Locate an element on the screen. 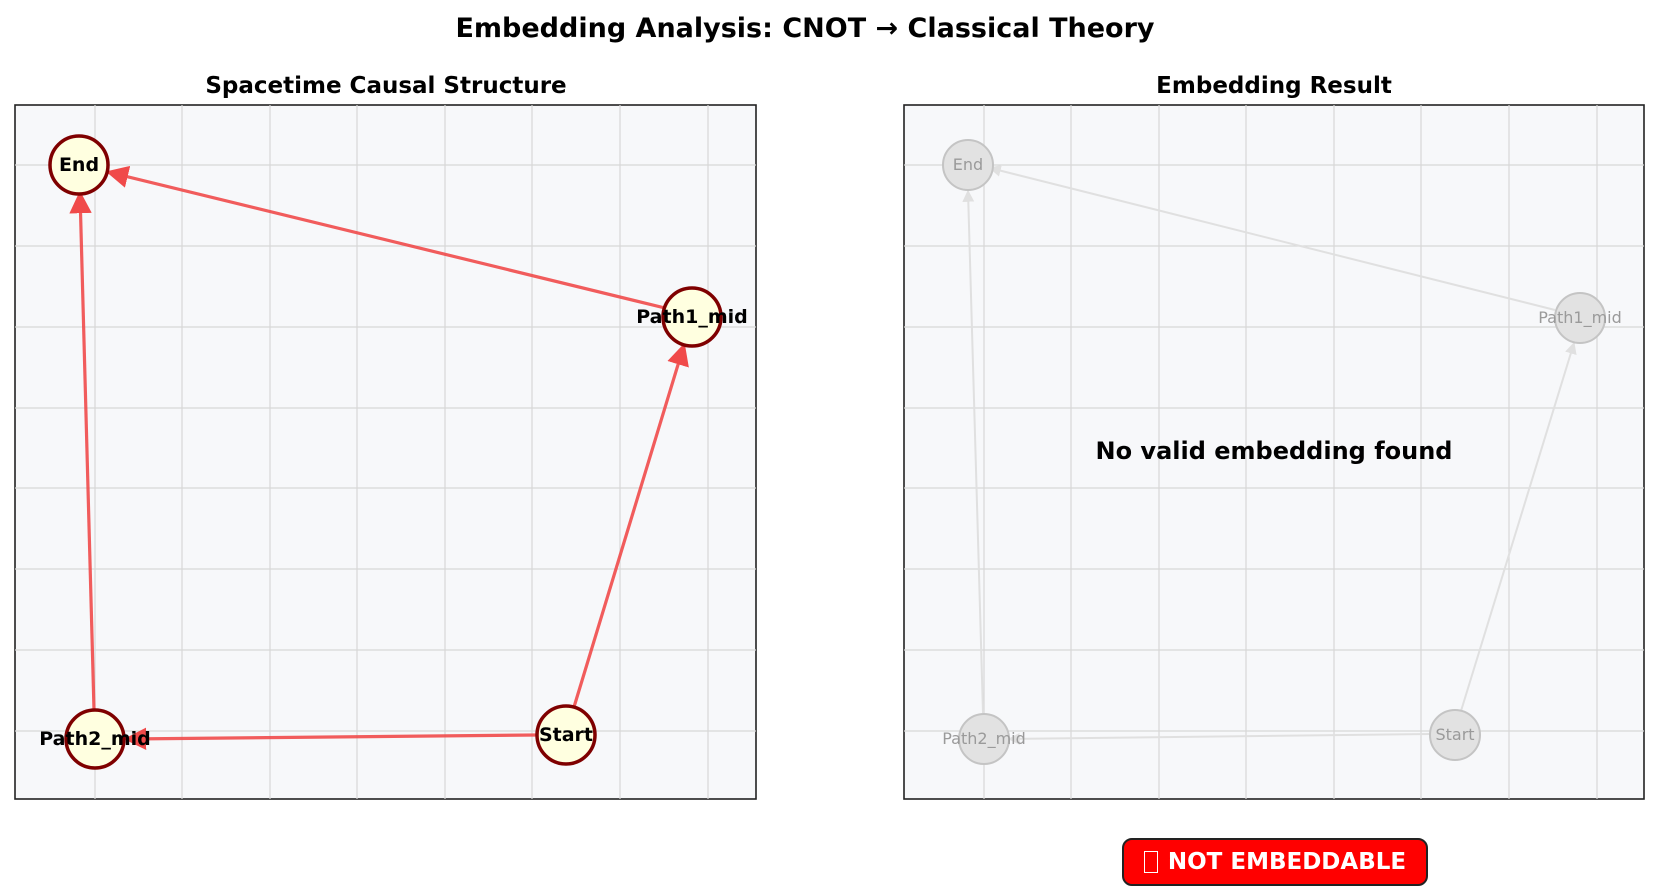  node-path2mid is located at coordinates (95, 739).